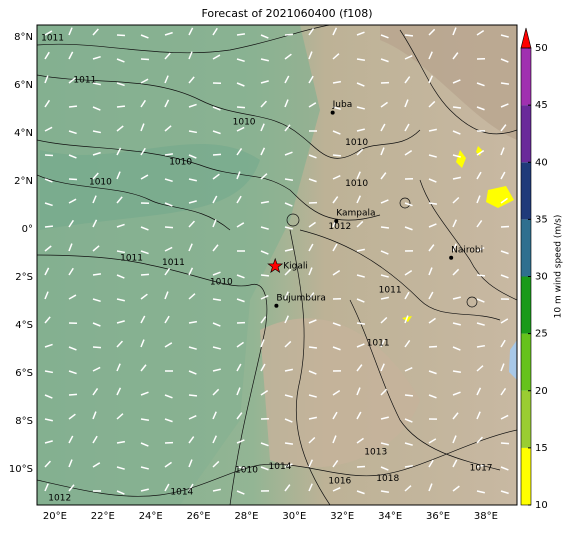  What do you see at coordinates (151, 516) in the screenshot?
I see `x-tick-label: 24°E` at bounding box center [151, 516].